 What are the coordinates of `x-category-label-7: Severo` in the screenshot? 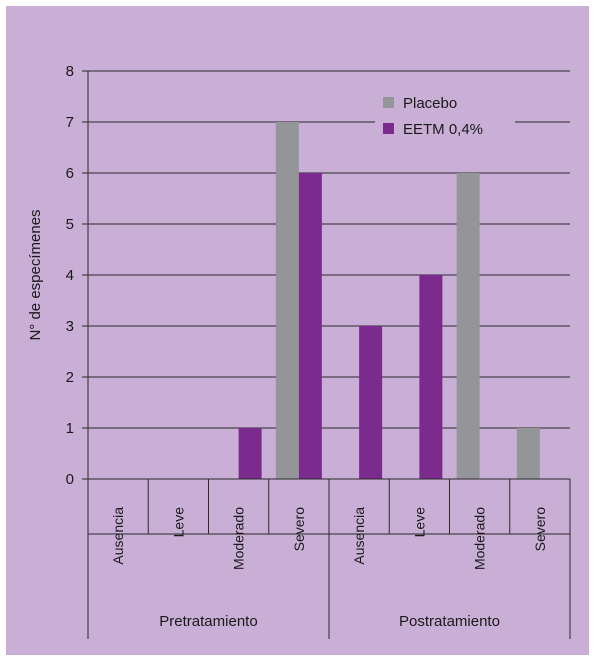 It's located at (540, 529).